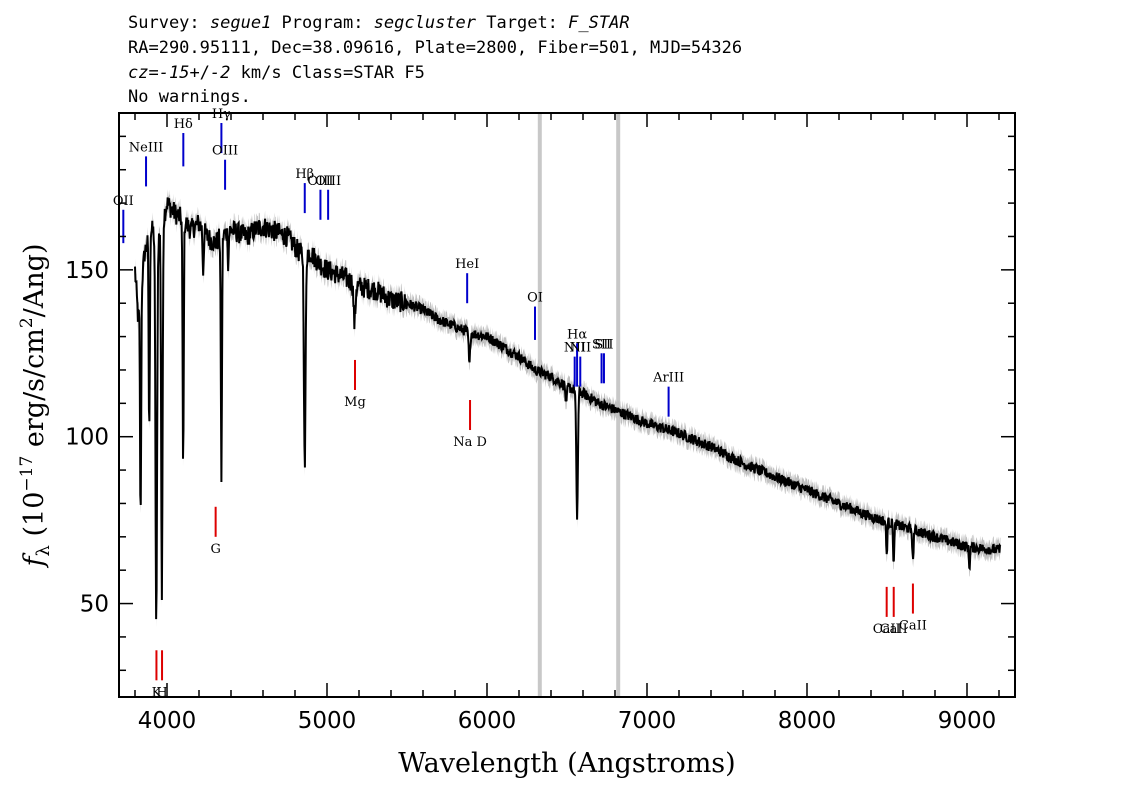 This screenshot has width=1134, height=810. Describe the element at coordinates (355, 402) in the screenshot. I see `absorption-label-3: Mg` at that location.